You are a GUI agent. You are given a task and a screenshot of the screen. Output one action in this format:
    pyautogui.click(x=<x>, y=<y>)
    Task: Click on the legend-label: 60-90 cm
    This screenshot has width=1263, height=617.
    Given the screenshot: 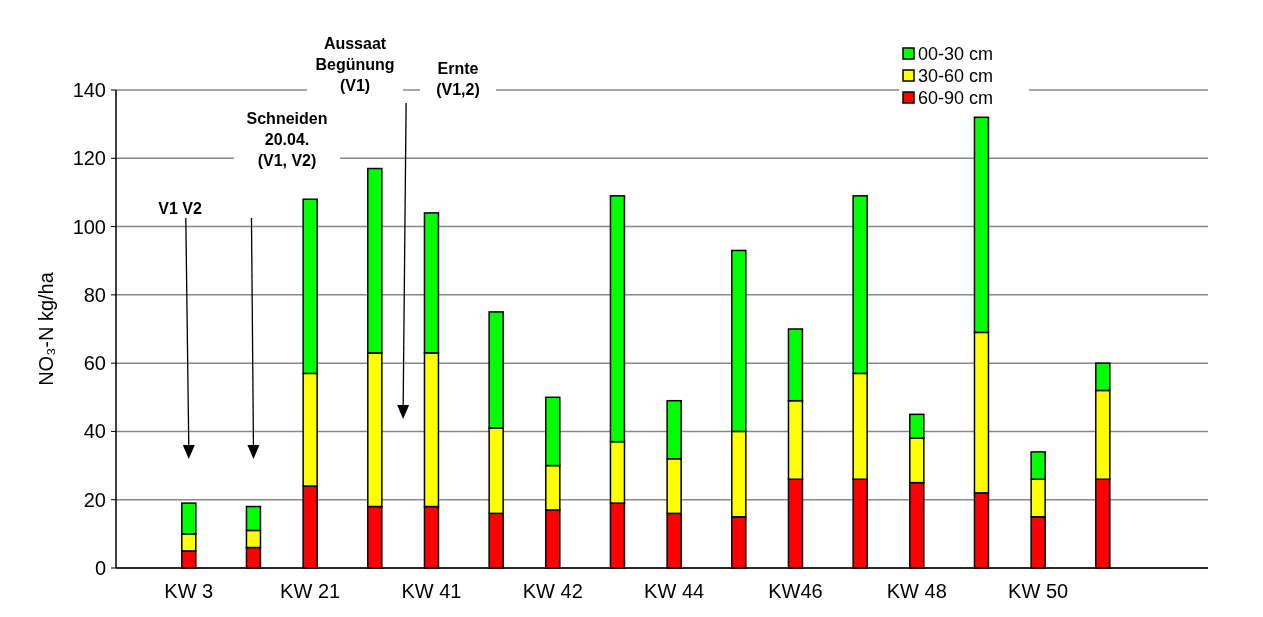 What is the action you would take?
    pyautogui.click(x=956, y=98)
    